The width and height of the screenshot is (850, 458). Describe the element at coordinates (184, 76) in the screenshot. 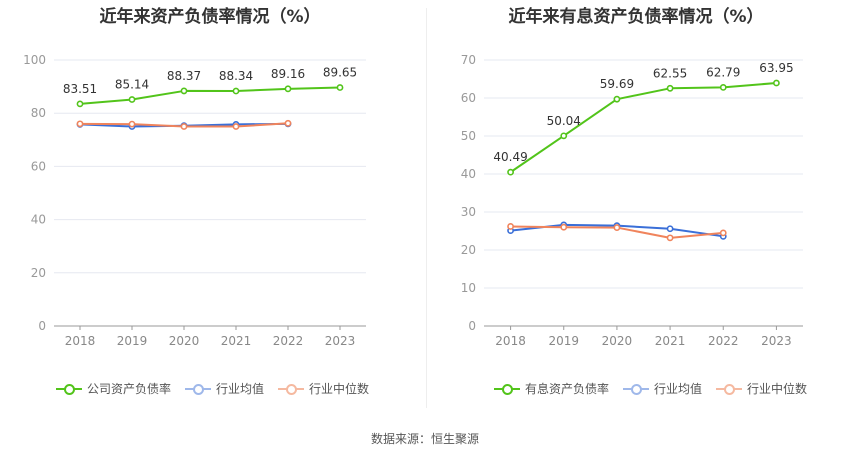

I see `data-label: 88.37` at that location.